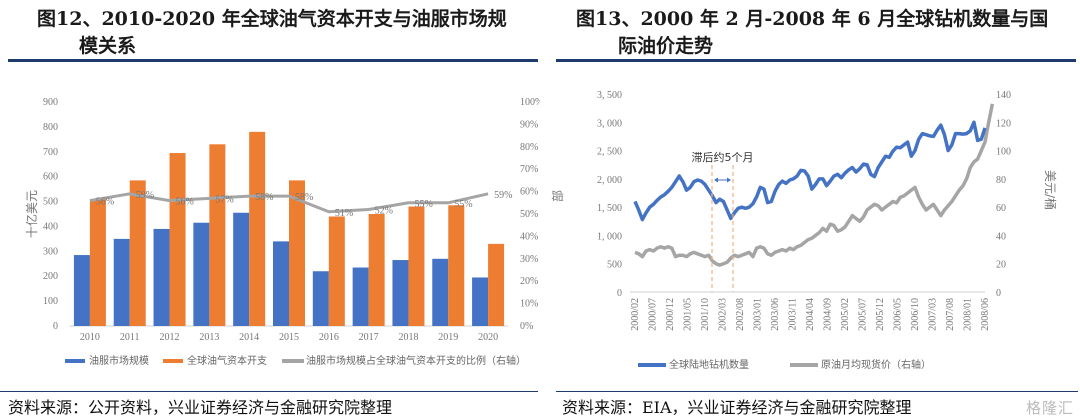  I want to click on y-axis-title: 部, so click(557, 196).